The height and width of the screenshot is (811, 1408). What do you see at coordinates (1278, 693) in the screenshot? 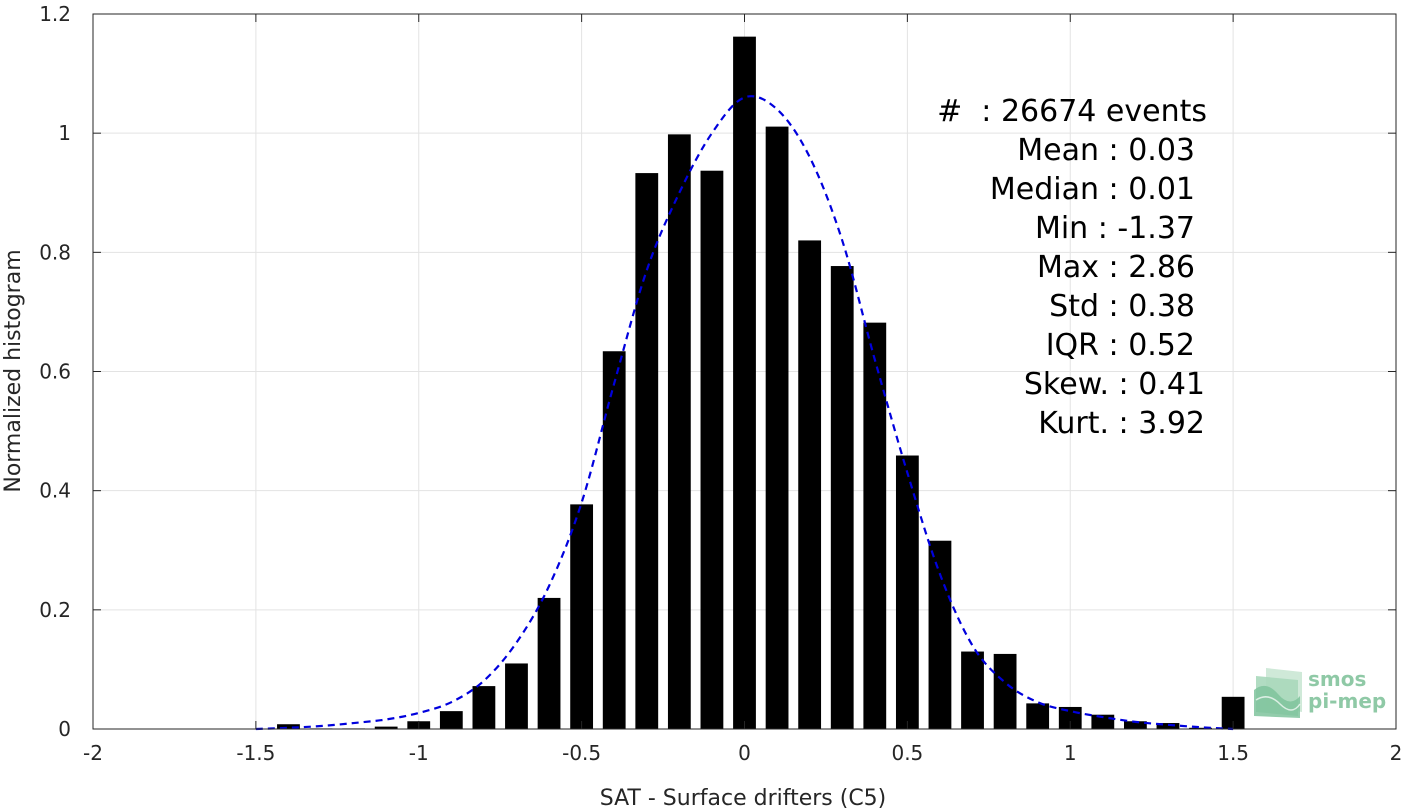
I see `wave-emblem-icon` at bounding box center [1278, 693].